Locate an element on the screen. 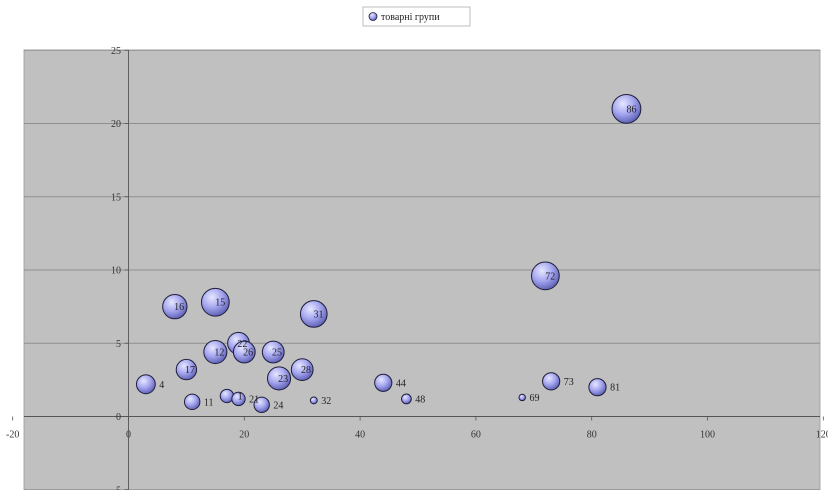 The width and height of the screenshot is (828, 490). y-tick-label: 5 is located at coordinates (118, 344).